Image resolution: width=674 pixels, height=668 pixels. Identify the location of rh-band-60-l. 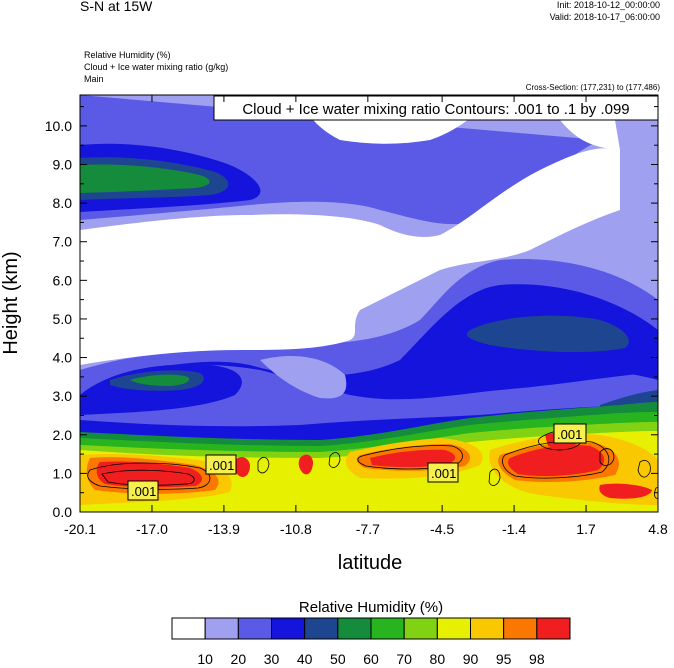
(160, 380).